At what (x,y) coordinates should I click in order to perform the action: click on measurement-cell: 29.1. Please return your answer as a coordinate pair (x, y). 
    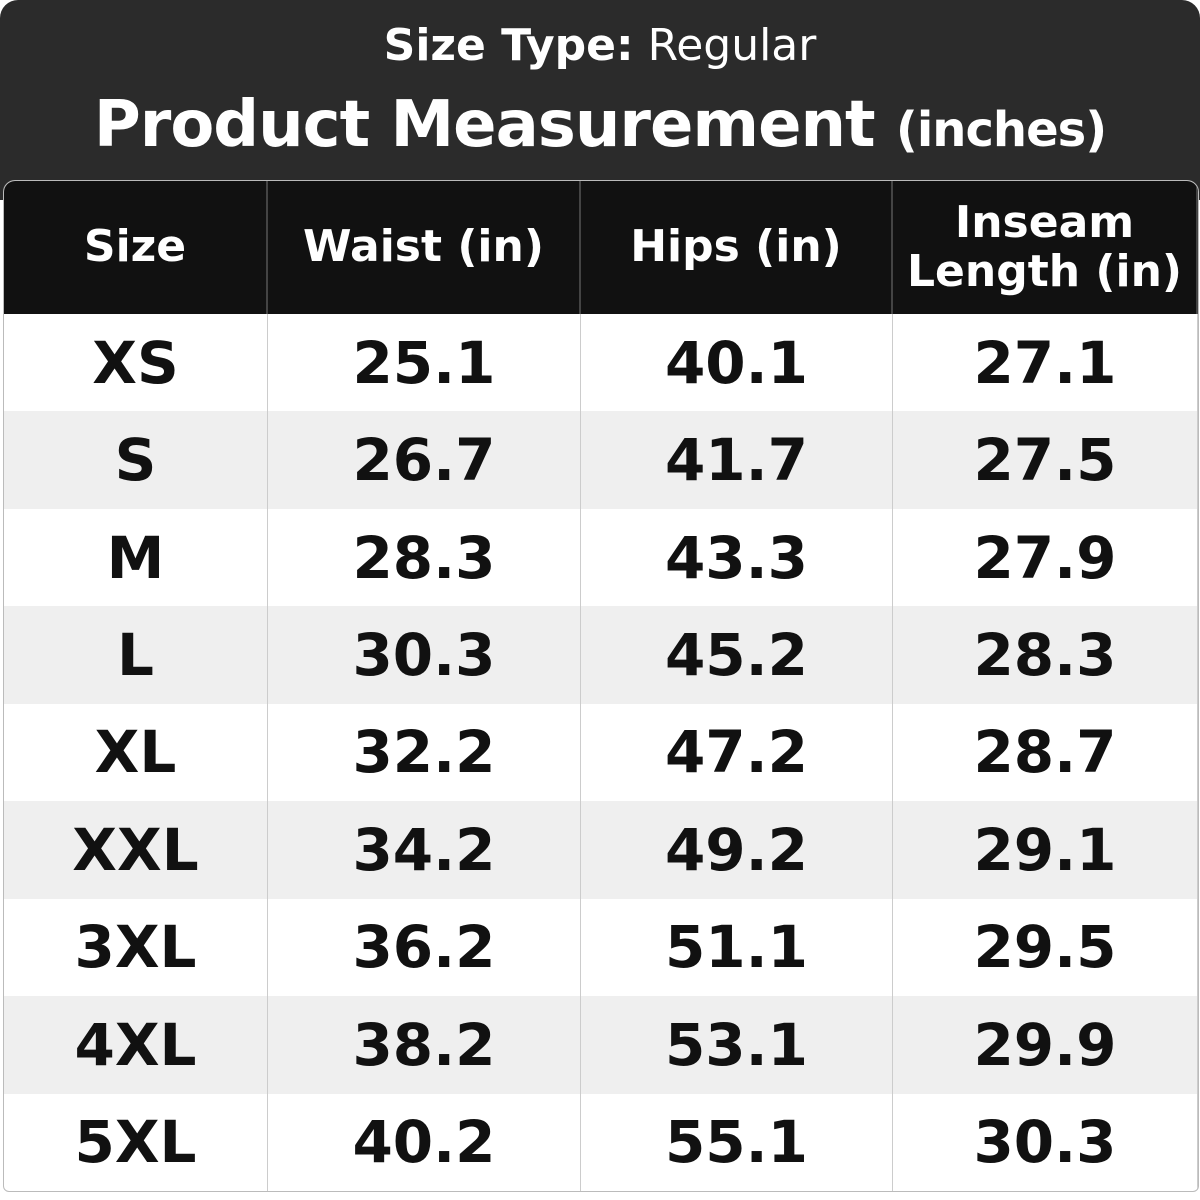
    Looking at the image, I should click on (1045, 850).